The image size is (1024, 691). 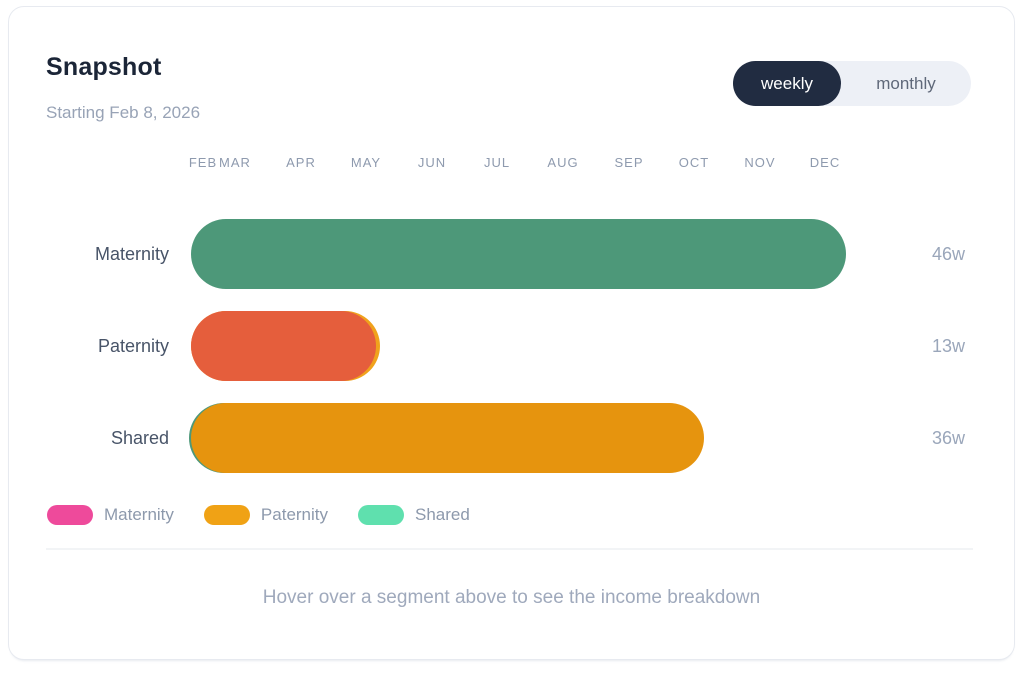 What do you see at coordinates (139, 514) in the screenshot?
I see `legend-label-maternity: Maternity` at bounding box center [139, 514].